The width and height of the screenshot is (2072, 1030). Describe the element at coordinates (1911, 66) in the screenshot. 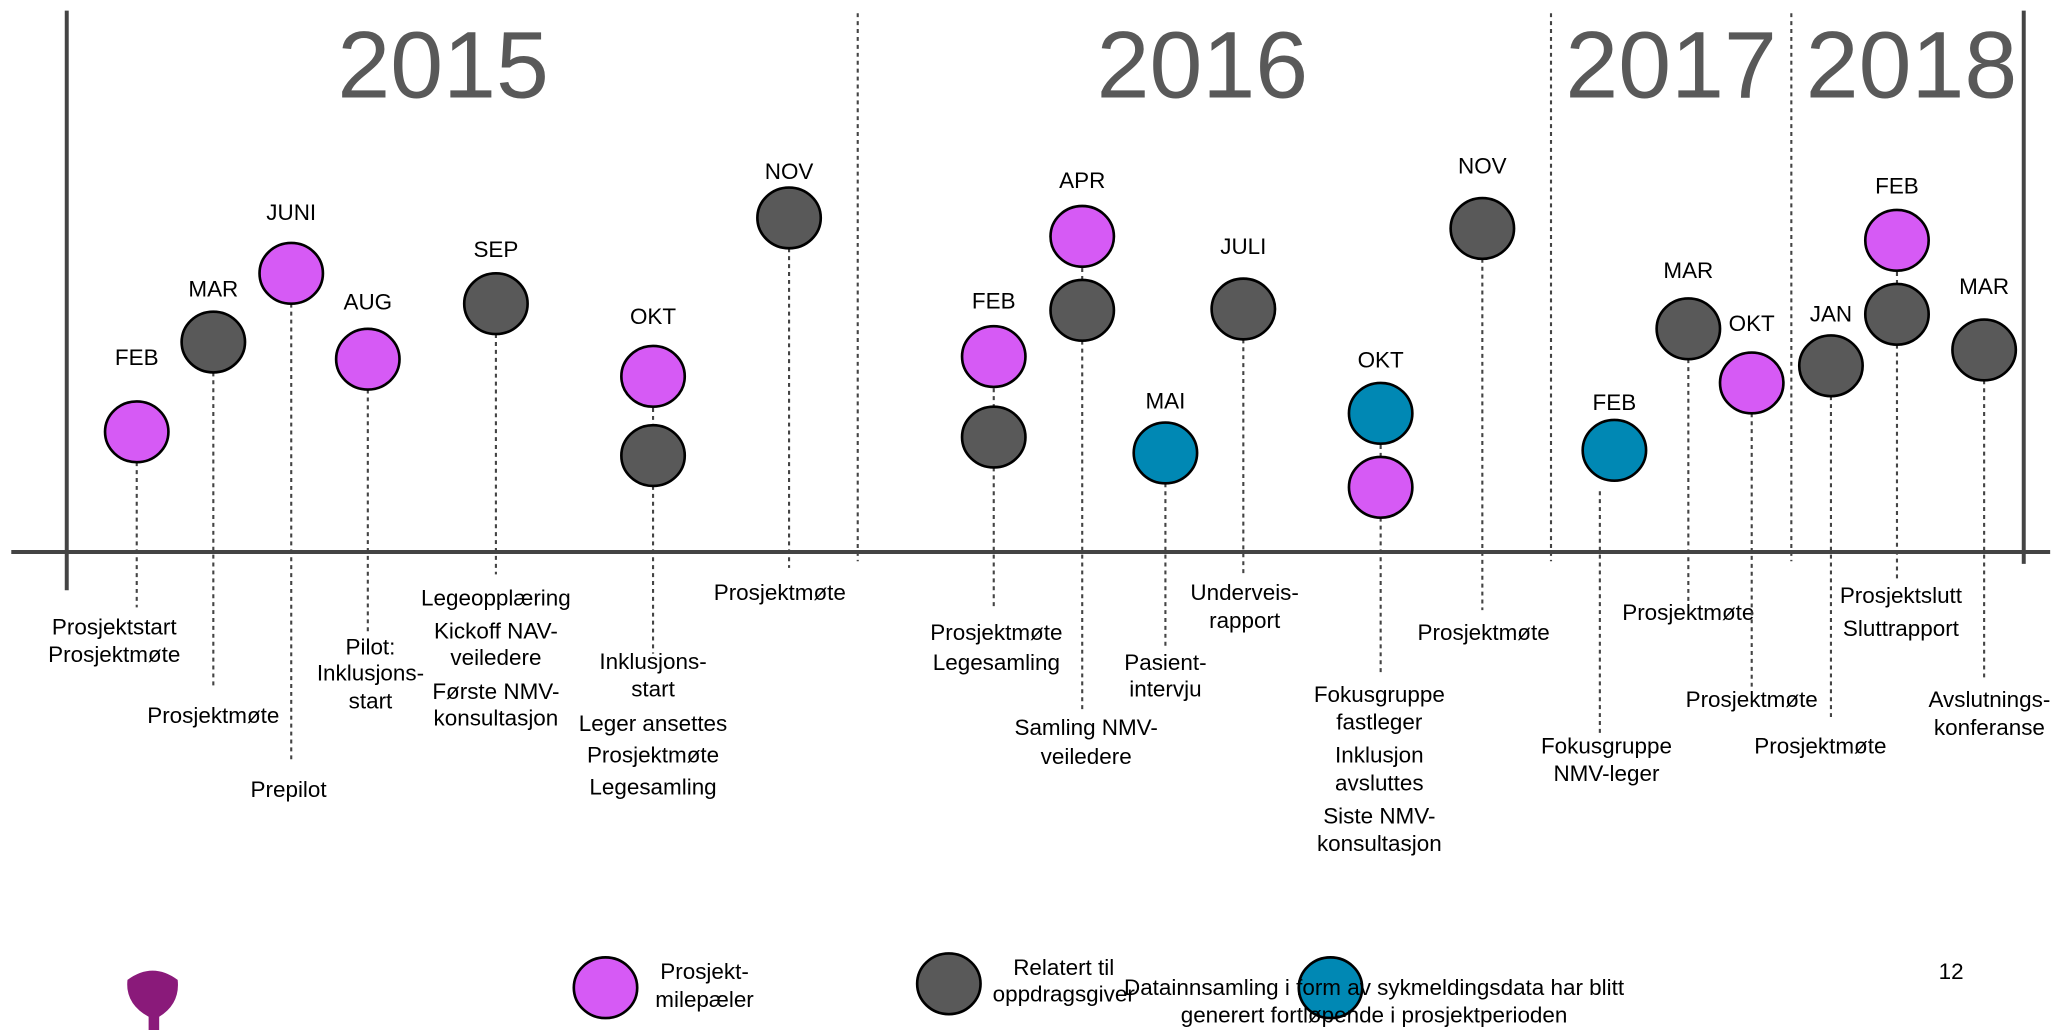

I see `year-label: 2018` at that location.